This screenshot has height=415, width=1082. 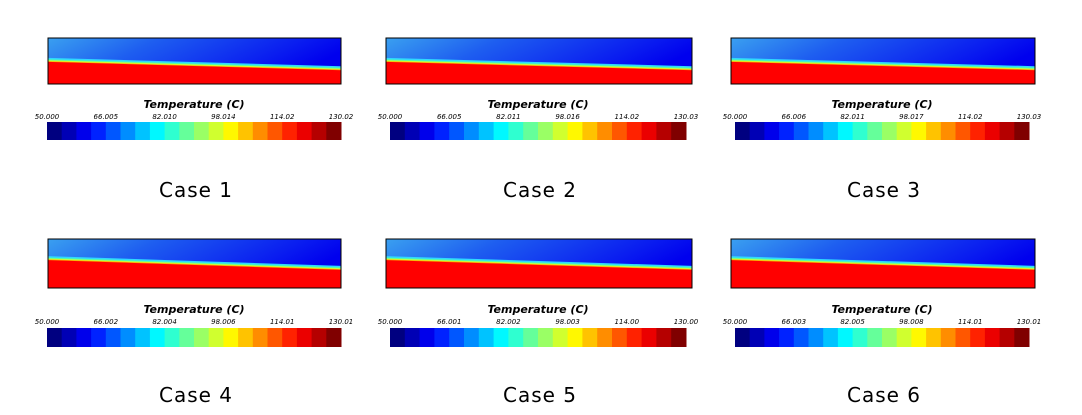 I want to click on case-label: Case 3, so click(x=884, y=190).